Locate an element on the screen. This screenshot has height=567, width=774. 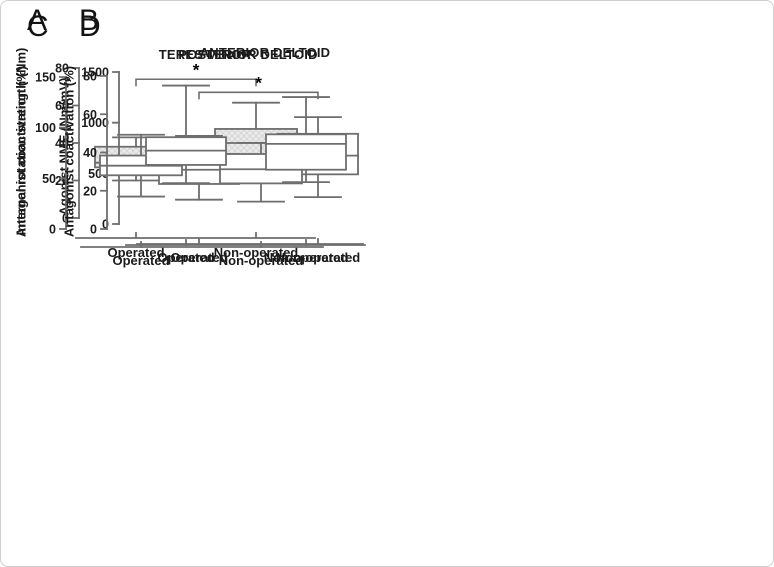
y-tick-label: 1000 is located at coordinates (95, 123).